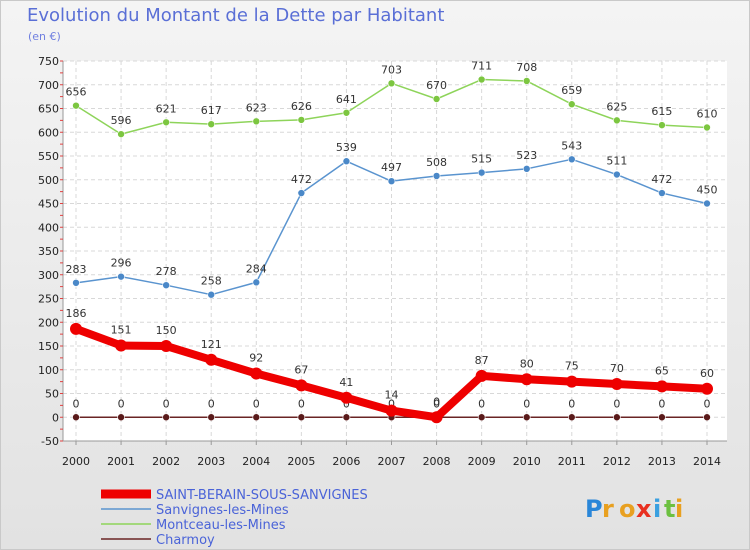  I want to click on legend-label: Charmoy, so click(185, 540).